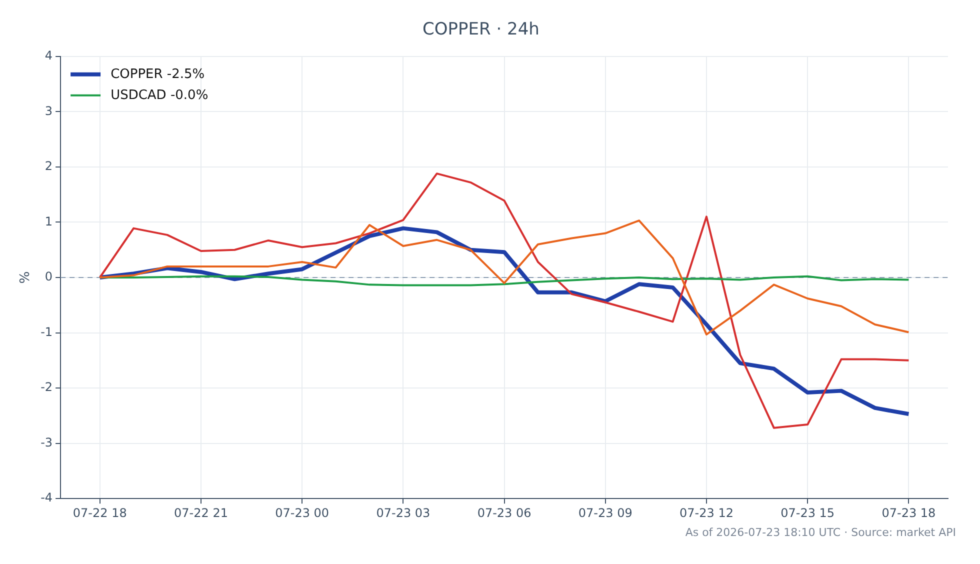 Image resolution: width=980 pixels, height=564 pixels. Describe the element at coordinates (46, 331) in the screenshot. I see `y-tick-label: -1` at that location.